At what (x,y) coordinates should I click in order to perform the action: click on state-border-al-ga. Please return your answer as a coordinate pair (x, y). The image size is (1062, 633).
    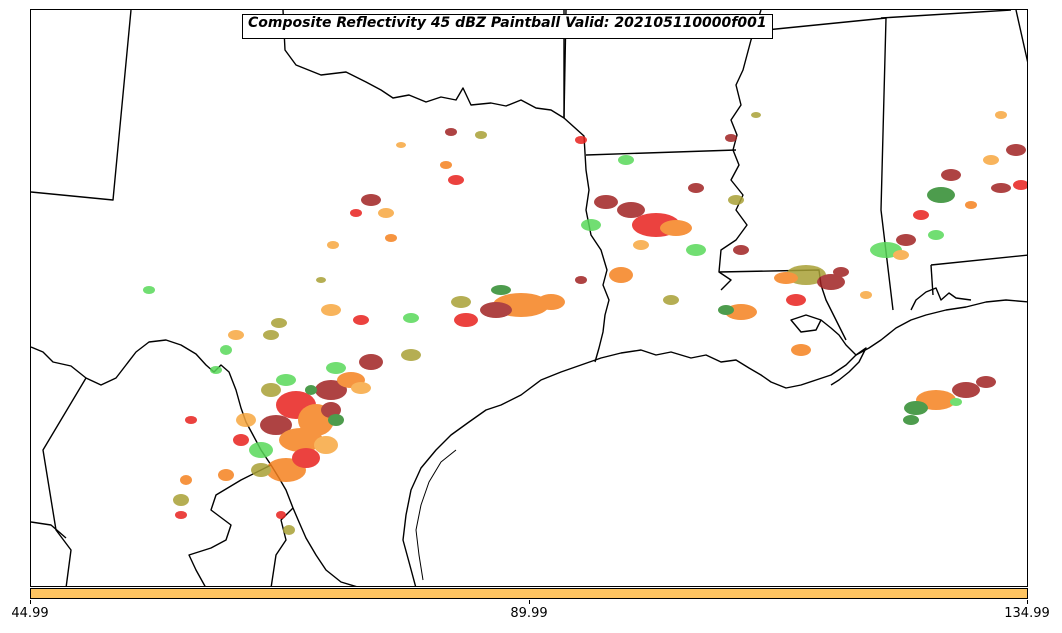
    Looking at the image, I should click on (946, 14).